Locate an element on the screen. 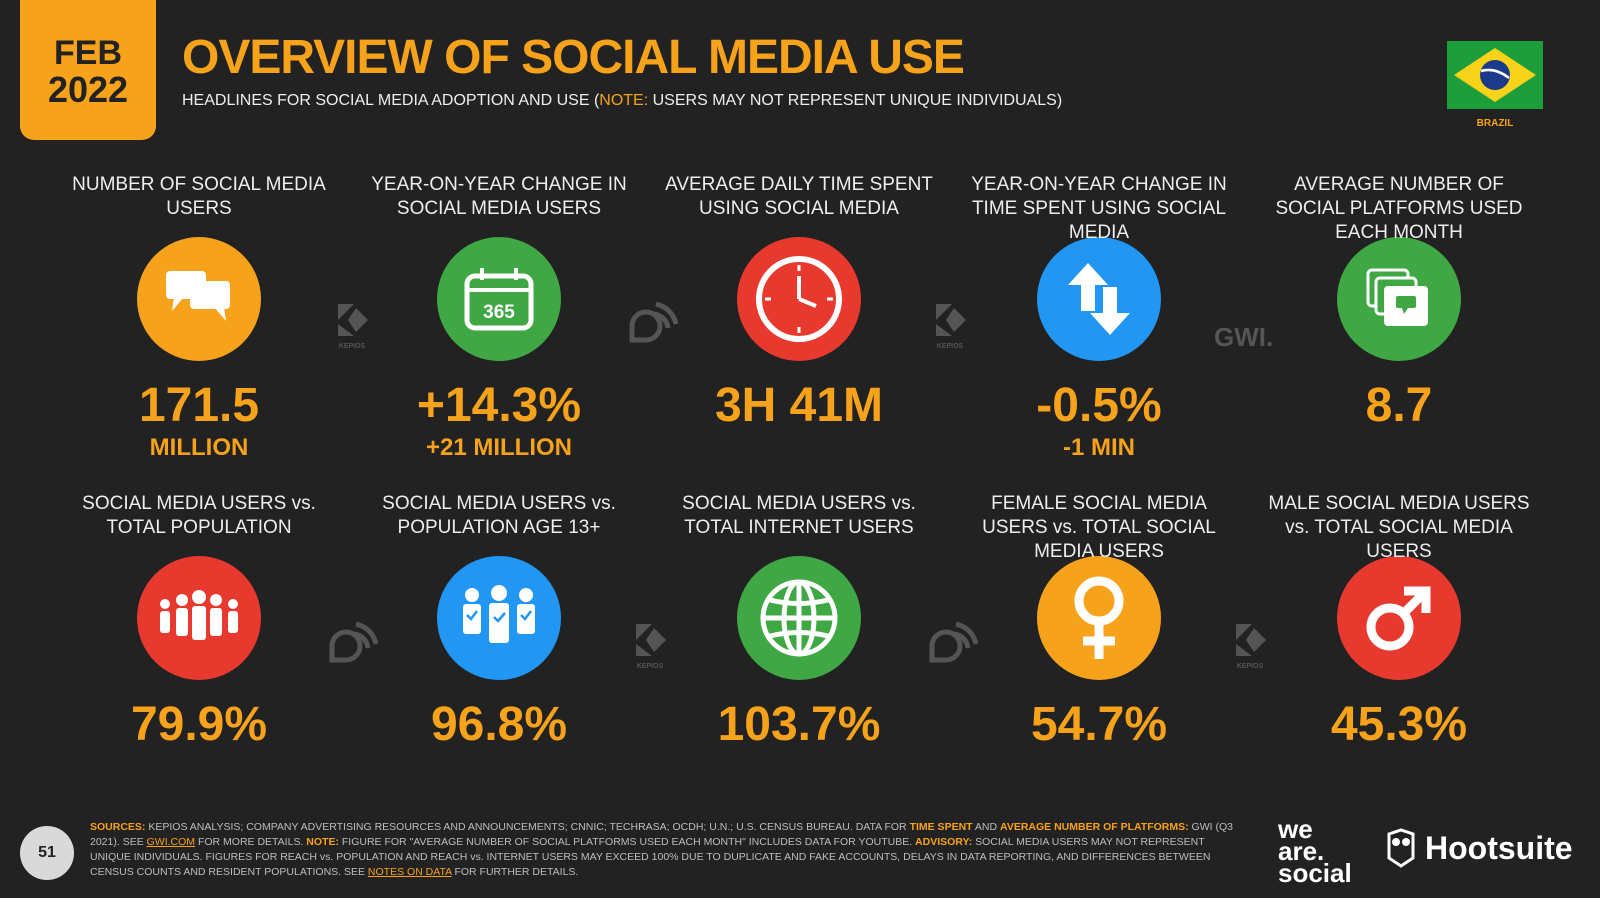 The width and height of the screenshot is (1600, 898). stat-value: 3H 41M is located at coordinates (799, 405).